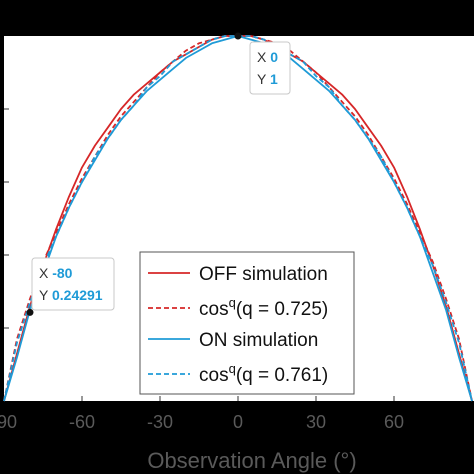 Image resolution: width=474 pixels, height=474 pixels. Describe the element at coordinates (238, 422) in the screenshot. I see `x-tick-label: 0` at that location.